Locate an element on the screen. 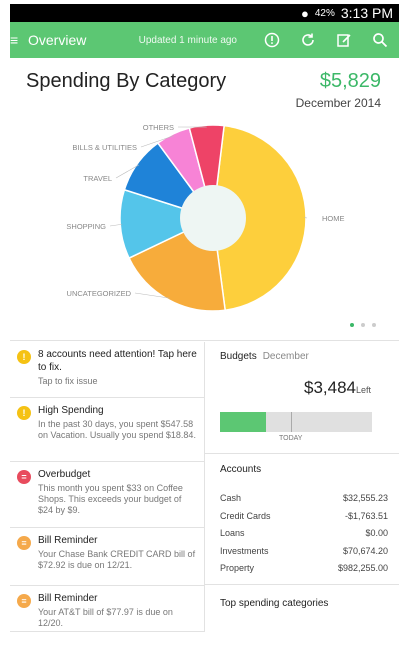 This screenshot has height=646, width=409. account-name: Credit Cards is located at coordinates (245, 515).